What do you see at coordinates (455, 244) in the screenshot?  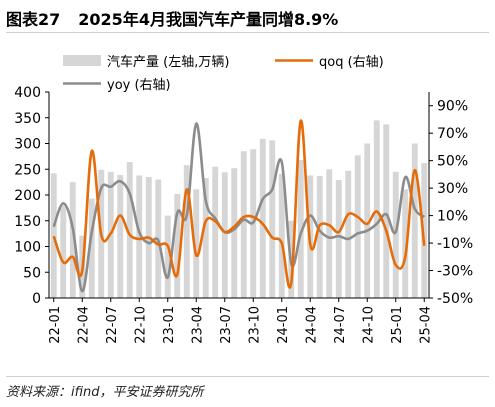 I see `right-tick-label: -10%` at bounding box center [455, 244].